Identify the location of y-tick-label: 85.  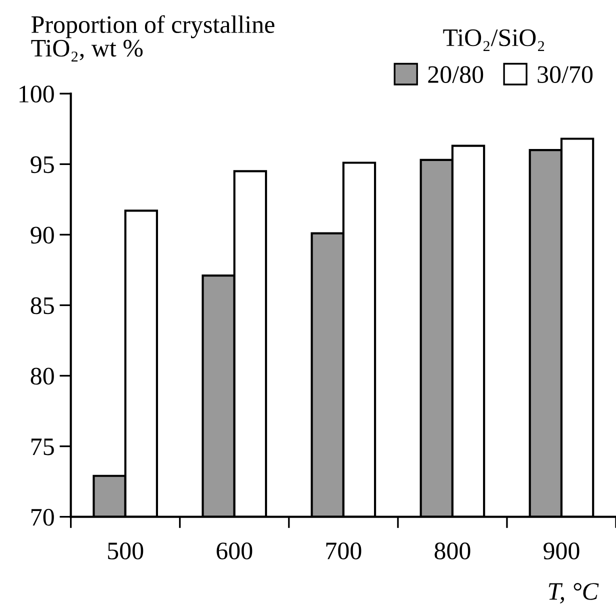
(42, 305).